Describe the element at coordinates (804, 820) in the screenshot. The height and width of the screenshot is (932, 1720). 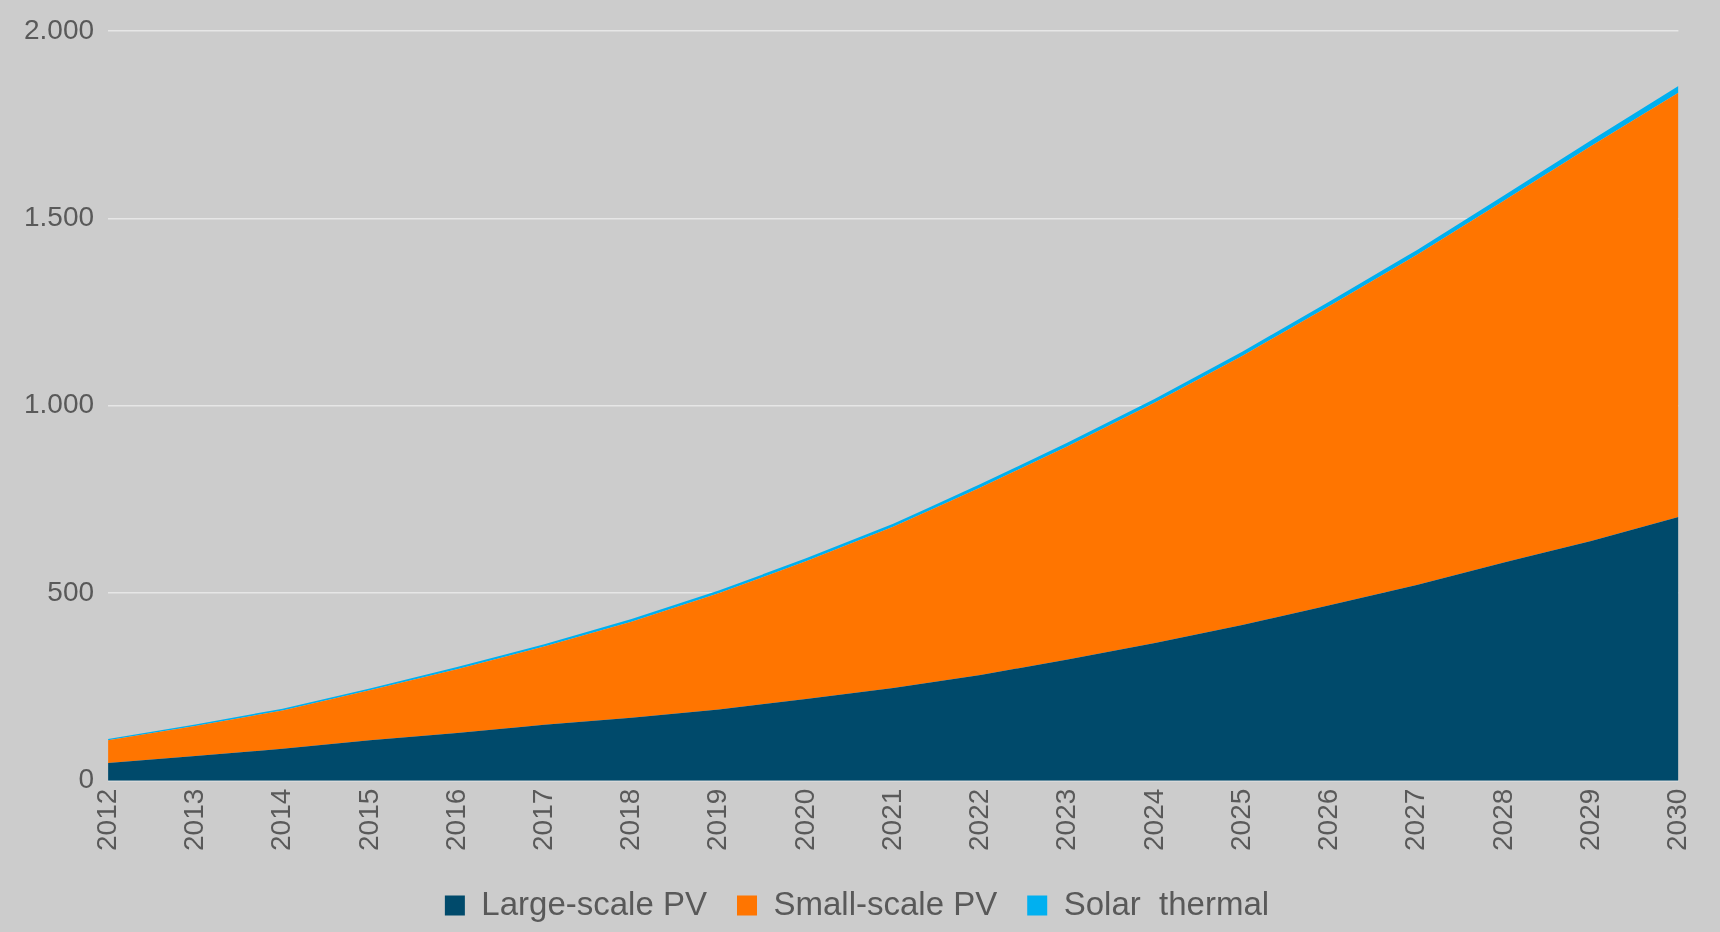
I see `x-tick-label: 2020` at that location.